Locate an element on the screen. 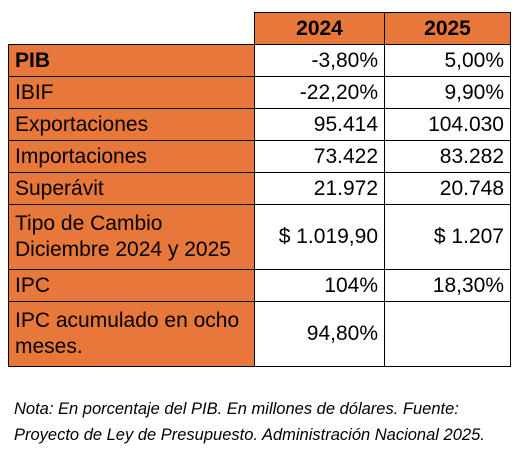  row-value-2024: -3,80% is located at coordinates (319, 60).